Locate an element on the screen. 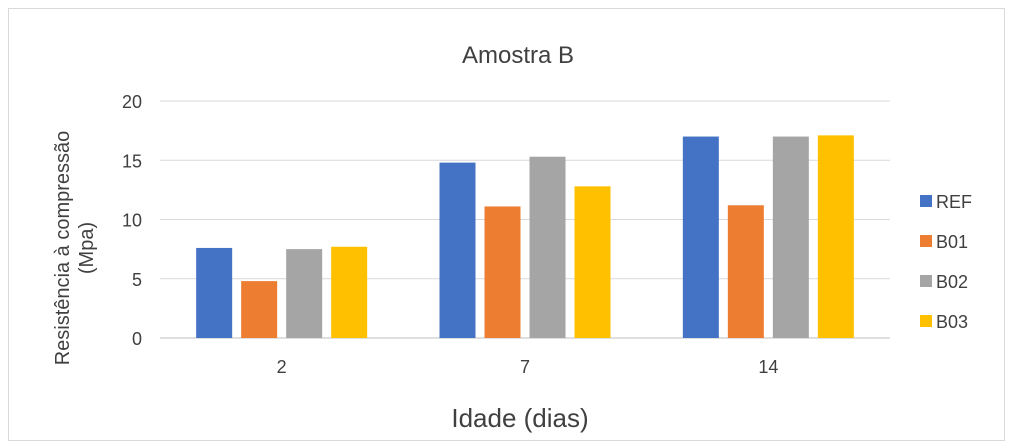 Image resolution: width=1014 pixels, height=448 pixels. y-tick-label: 0 is located at coordinates (137, 339).